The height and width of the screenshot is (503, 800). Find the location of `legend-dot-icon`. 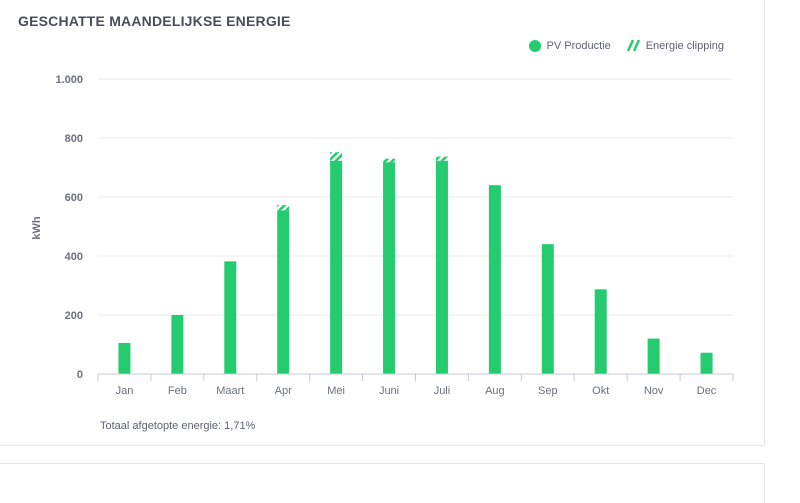

legend-dot-icon is located at coordinates (534, 45).